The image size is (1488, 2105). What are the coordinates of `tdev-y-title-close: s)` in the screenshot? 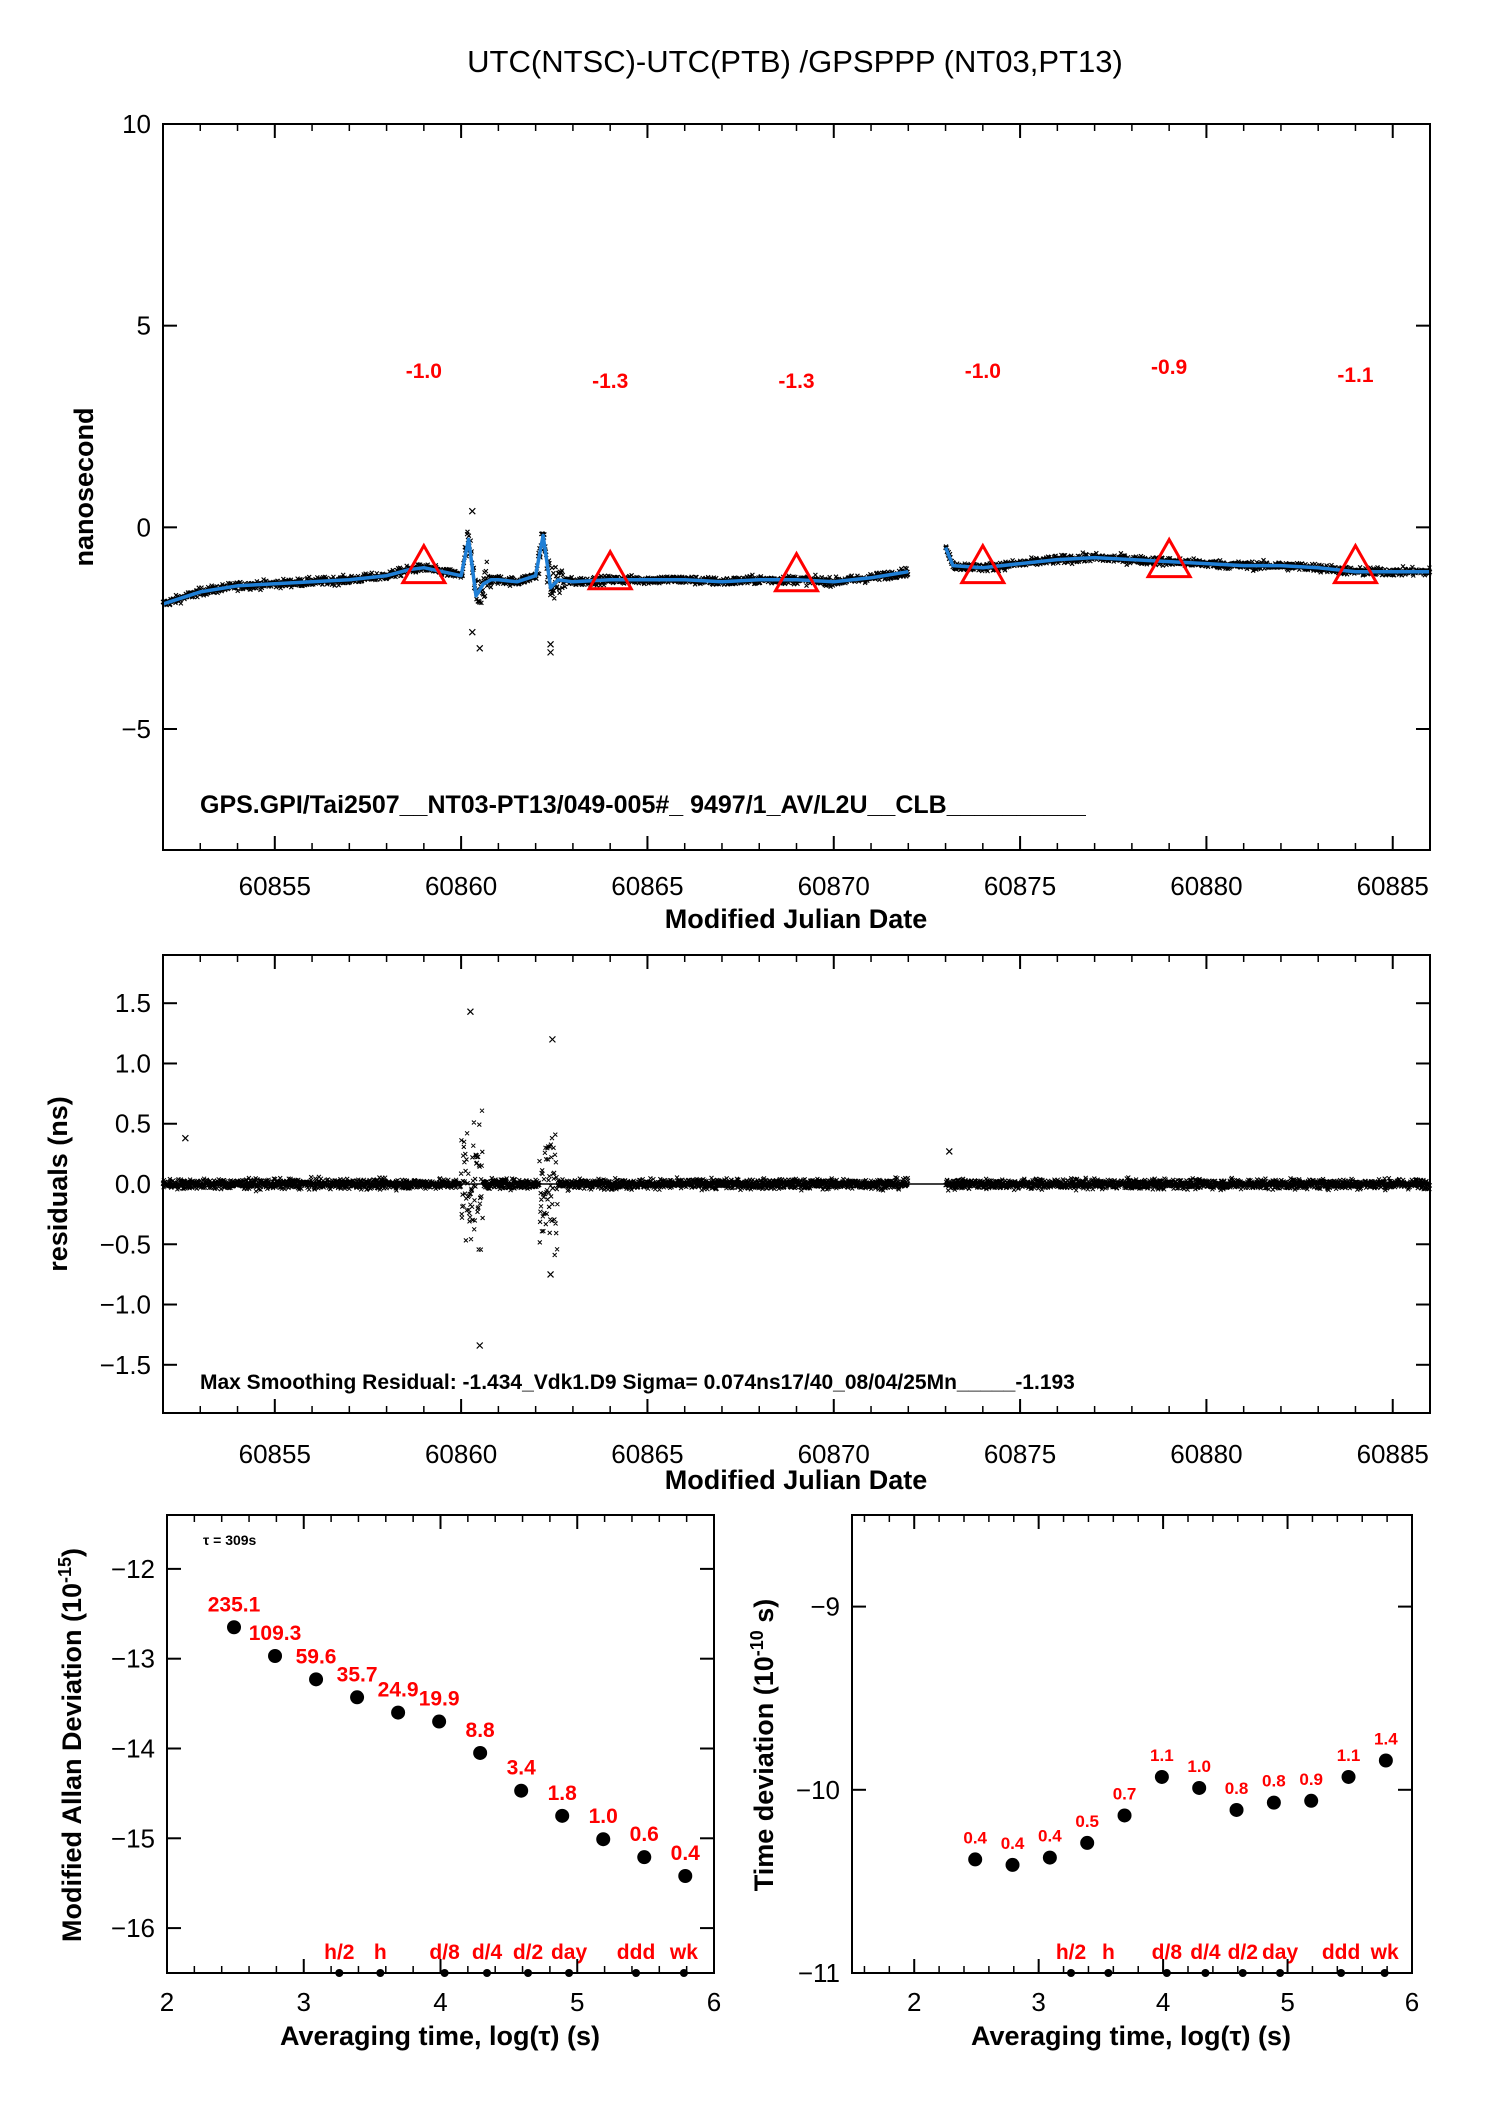 It's located at (764, 1615).